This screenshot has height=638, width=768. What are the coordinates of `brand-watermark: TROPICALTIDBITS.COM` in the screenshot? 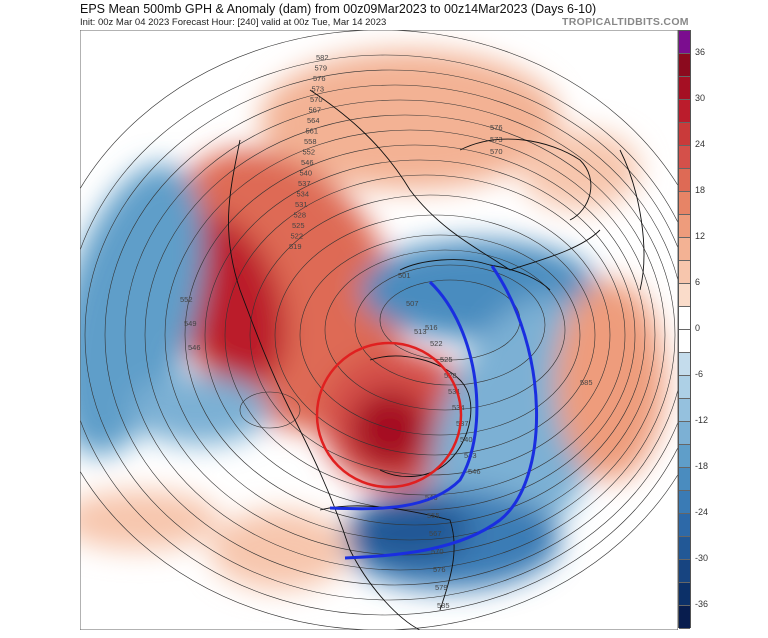 It's located at (625, 22).